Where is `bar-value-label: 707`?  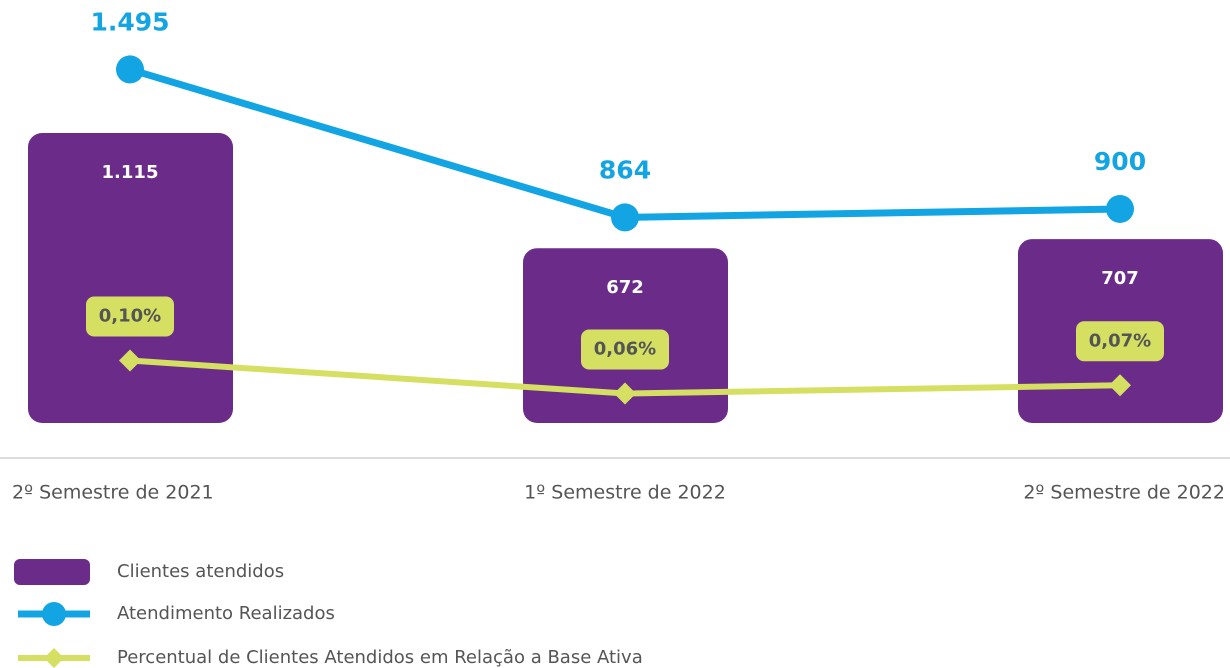
bar-value-label: 707 is located at coordinates (1120, 278).